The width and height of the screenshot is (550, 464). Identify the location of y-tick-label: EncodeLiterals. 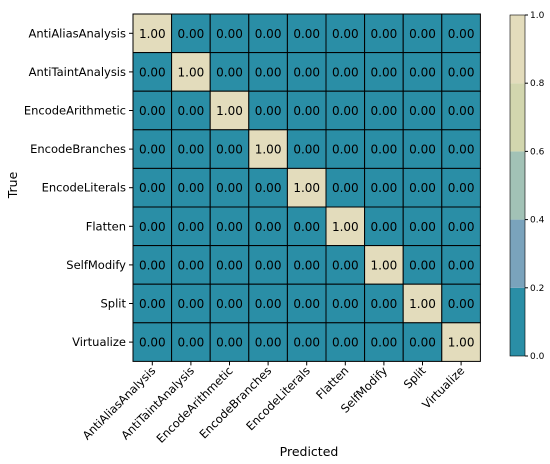
(84, 188).